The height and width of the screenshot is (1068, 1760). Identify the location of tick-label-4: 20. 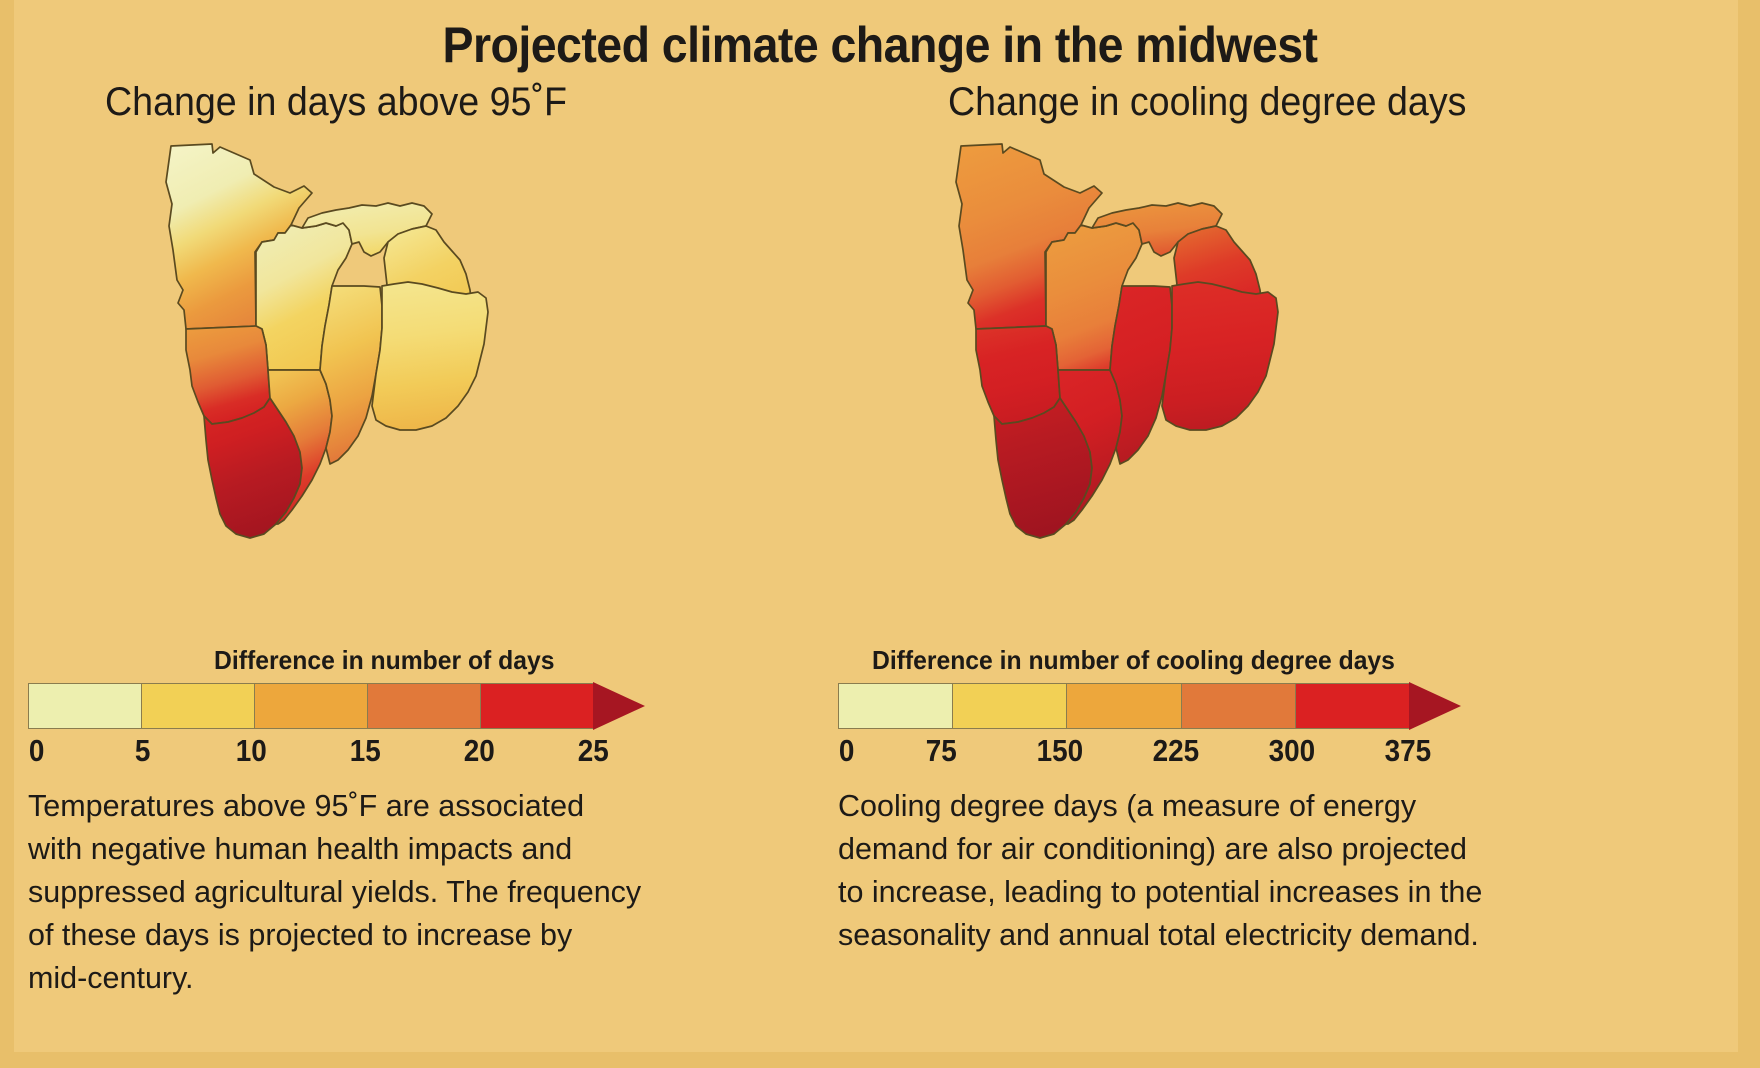
(479, 750).